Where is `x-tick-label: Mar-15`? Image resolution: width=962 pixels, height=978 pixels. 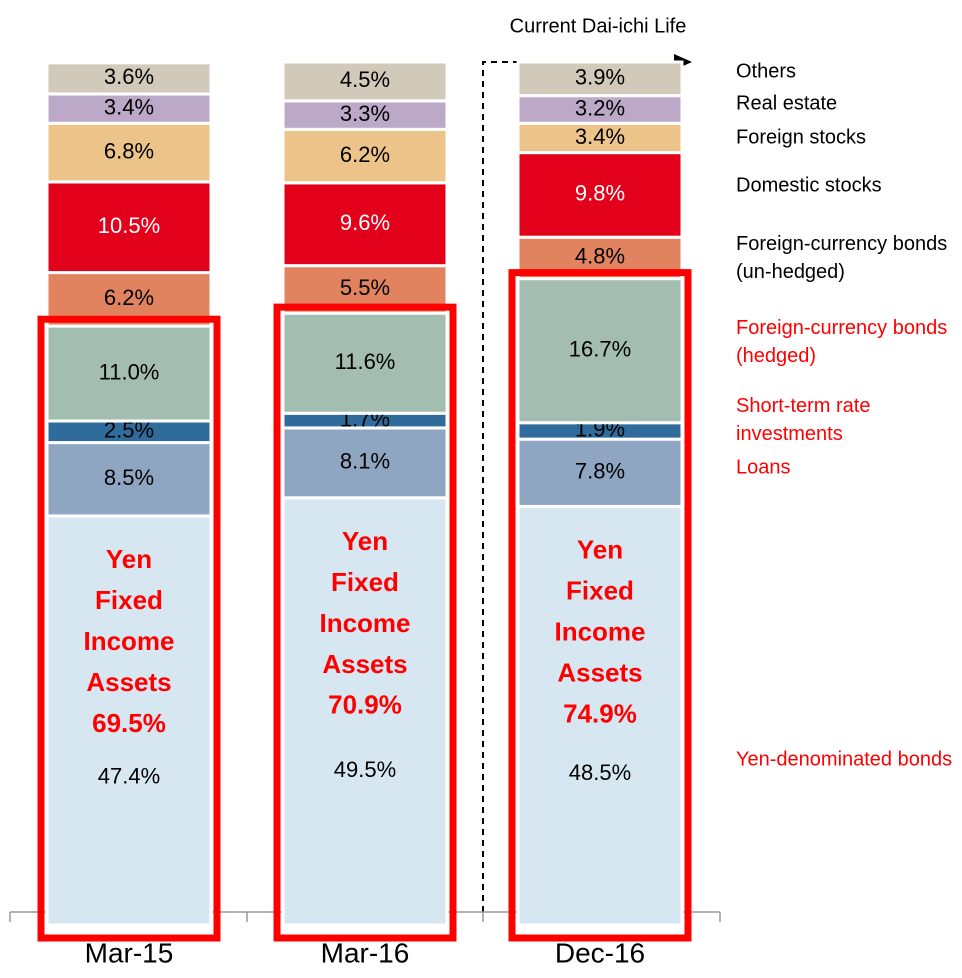 x-tick-label: Mar-15 is located at coordinates (129, 952).